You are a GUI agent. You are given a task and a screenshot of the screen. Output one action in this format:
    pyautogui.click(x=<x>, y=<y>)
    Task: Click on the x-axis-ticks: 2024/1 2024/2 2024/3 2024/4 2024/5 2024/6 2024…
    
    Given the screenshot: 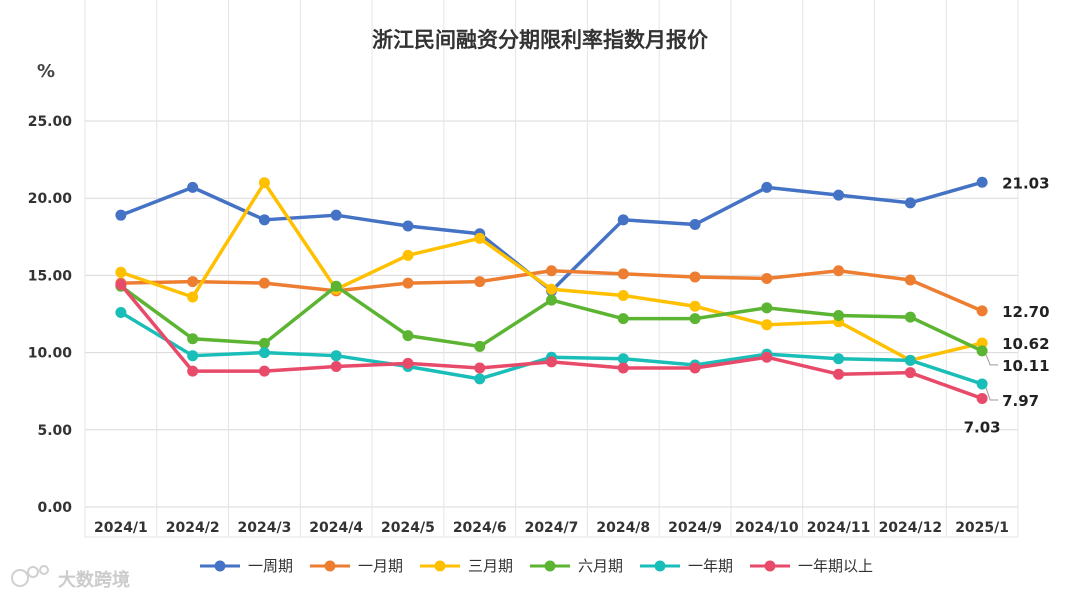 What is the action you would take?
    pyautogui.click(x=551, y=528)
    